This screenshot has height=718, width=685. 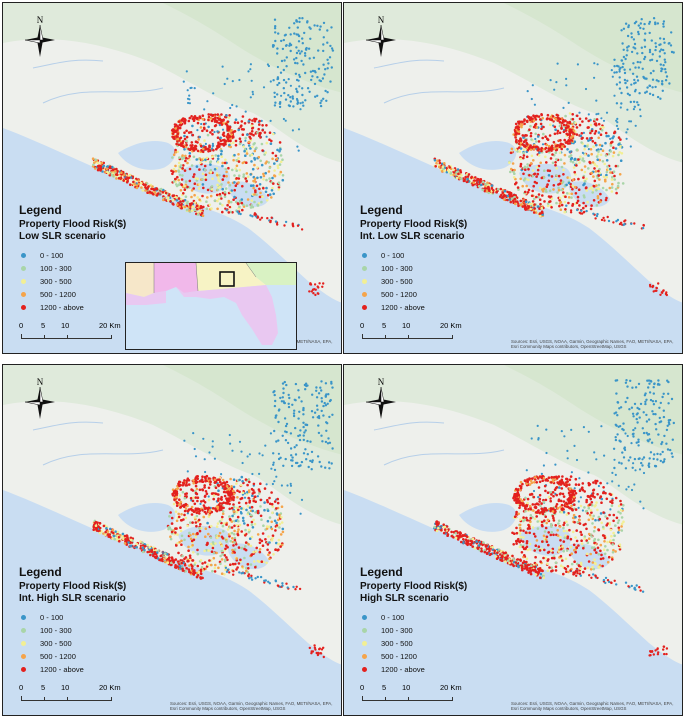 I want to click on locator-inset, so click(x=211, y=306).